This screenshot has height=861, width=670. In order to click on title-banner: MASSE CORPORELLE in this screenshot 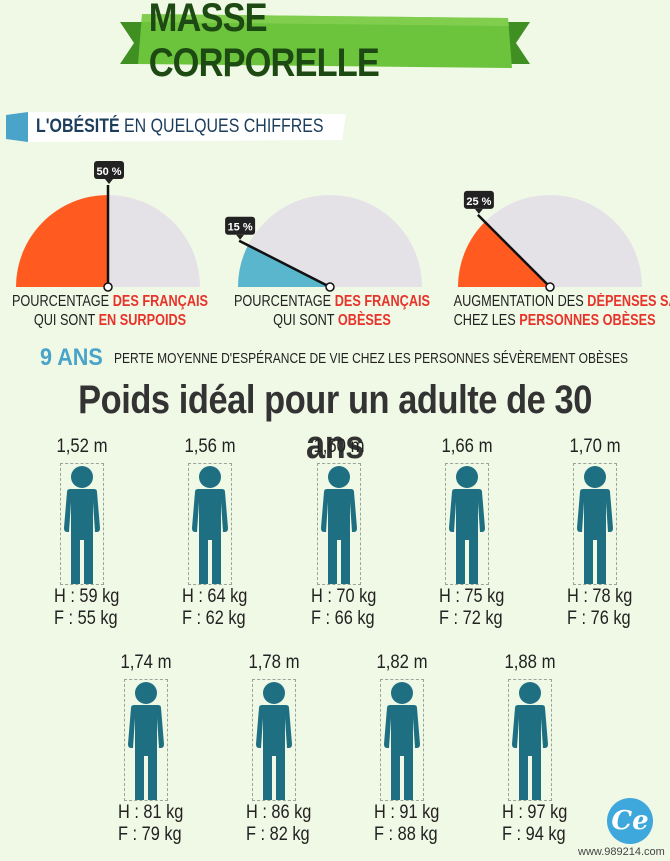, I will do `click(325, 42)`.